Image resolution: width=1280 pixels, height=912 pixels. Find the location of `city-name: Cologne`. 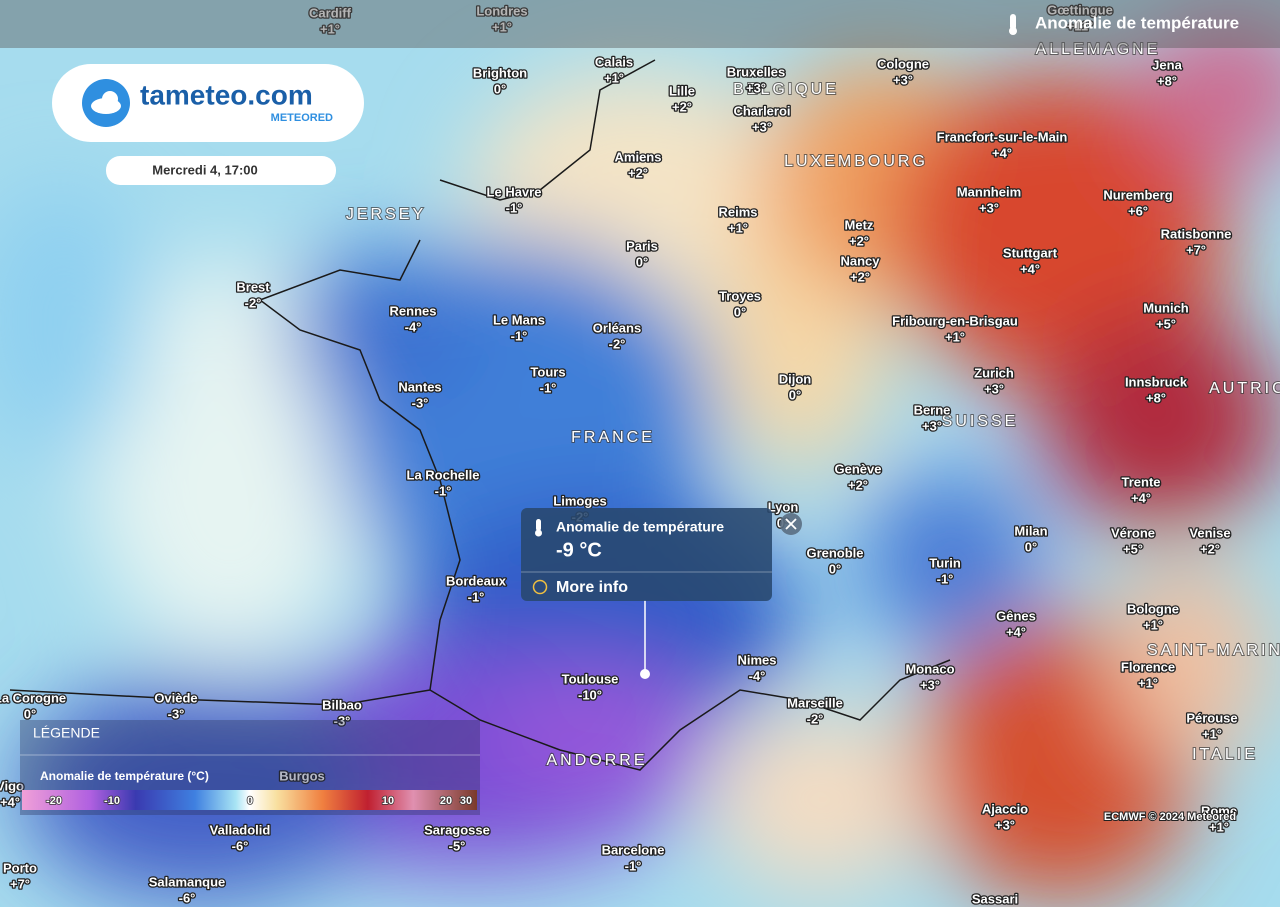

city-name: Cologne is located at coordinates (903, 63).